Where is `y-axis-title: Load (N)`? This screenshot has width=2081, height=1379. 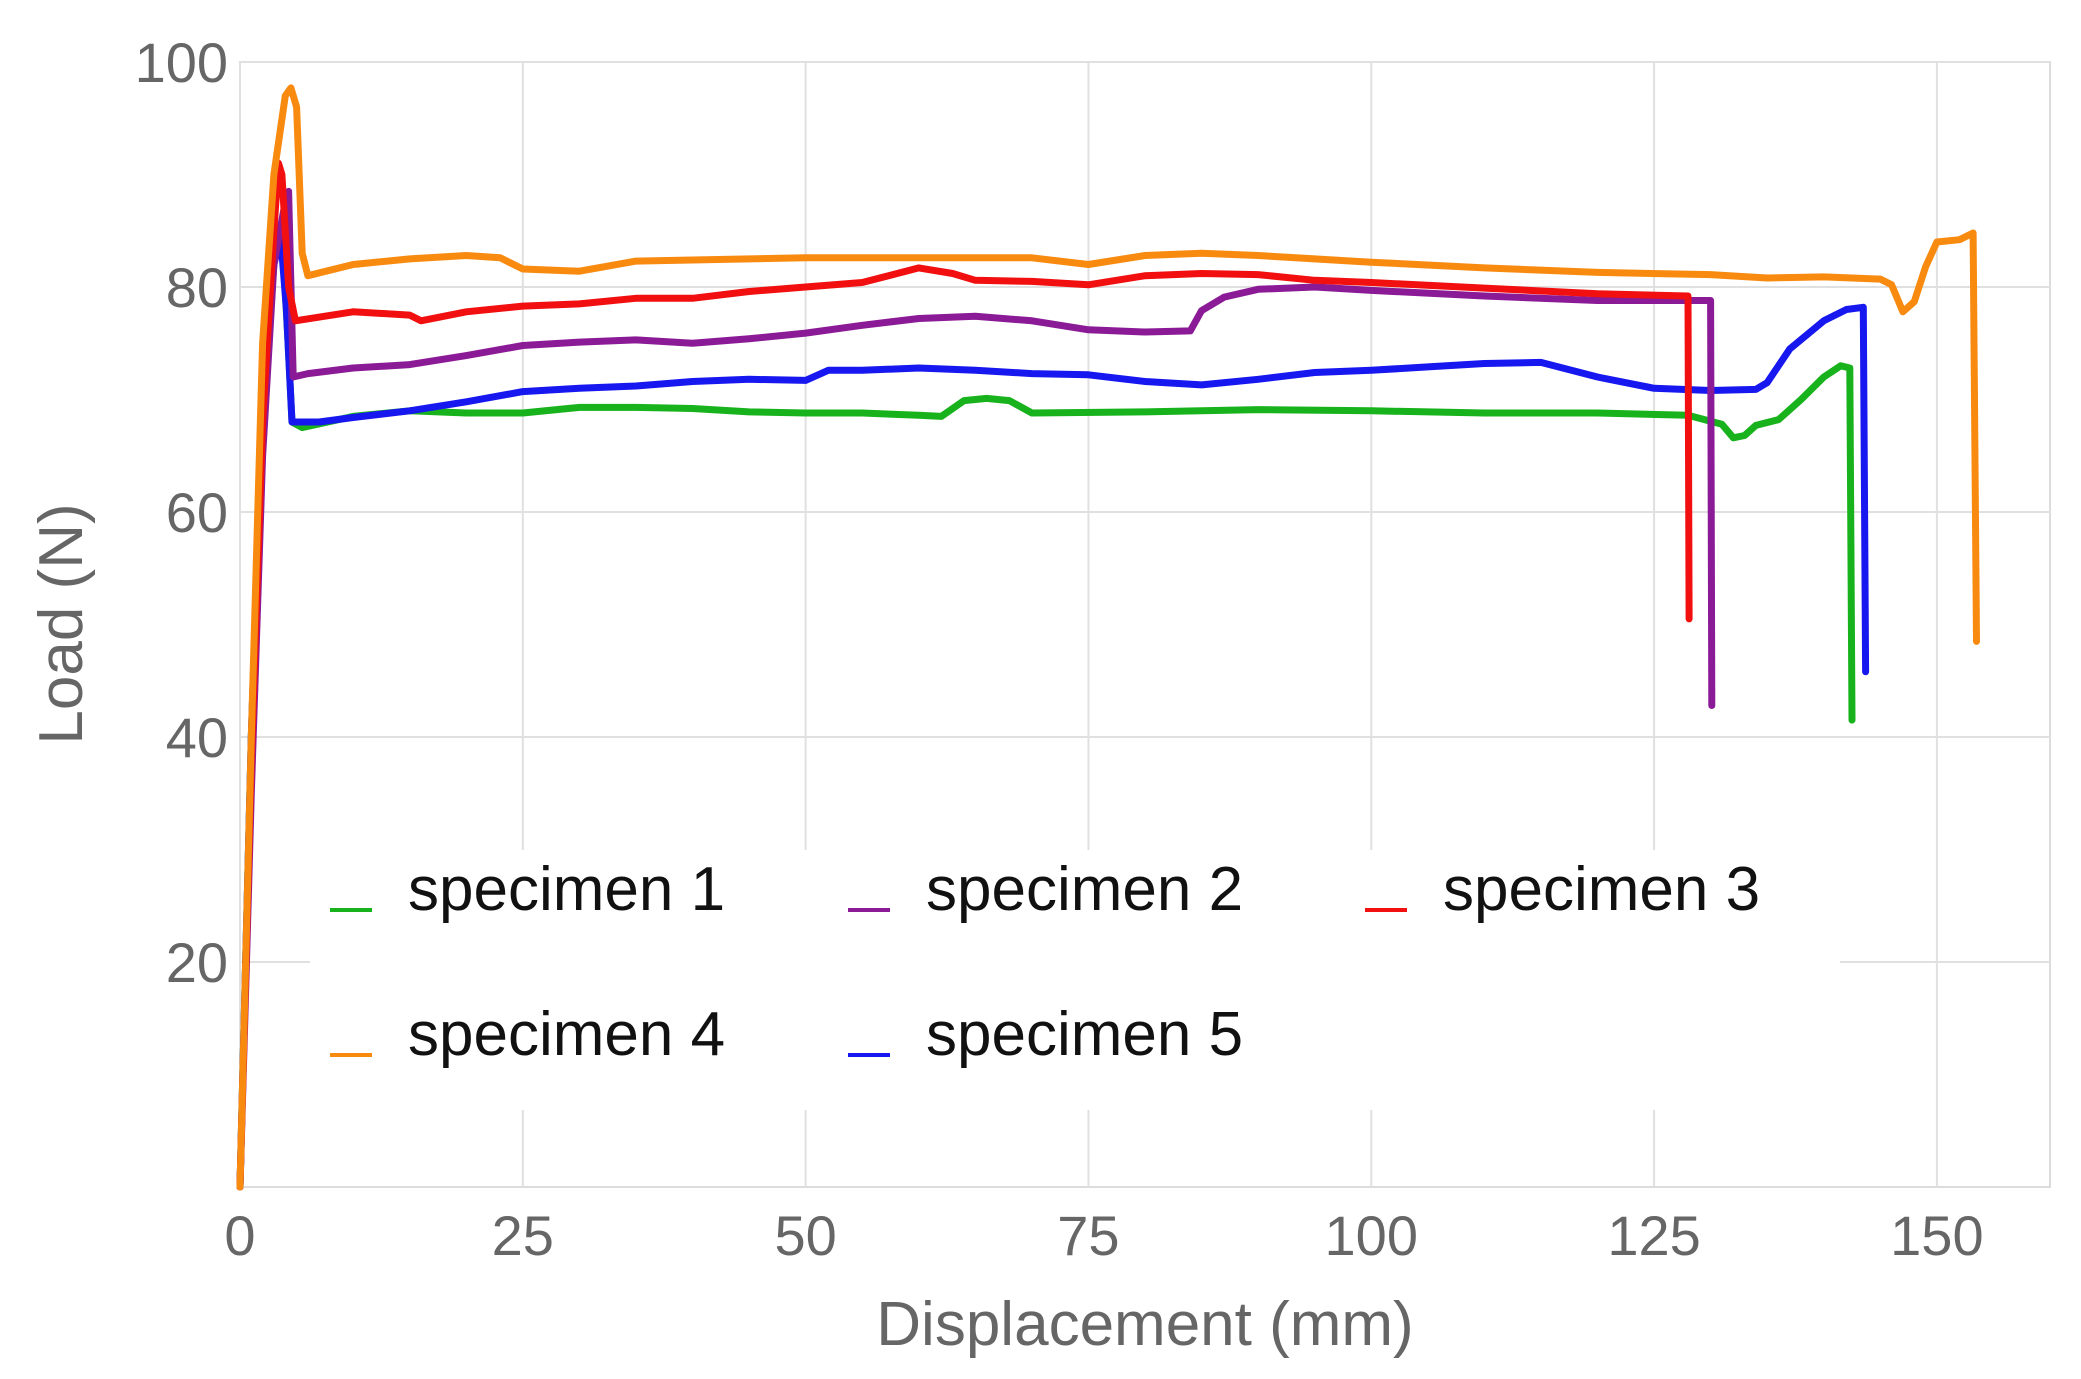 y-axis-title: Load (N) is located at coordinates (61, 623).